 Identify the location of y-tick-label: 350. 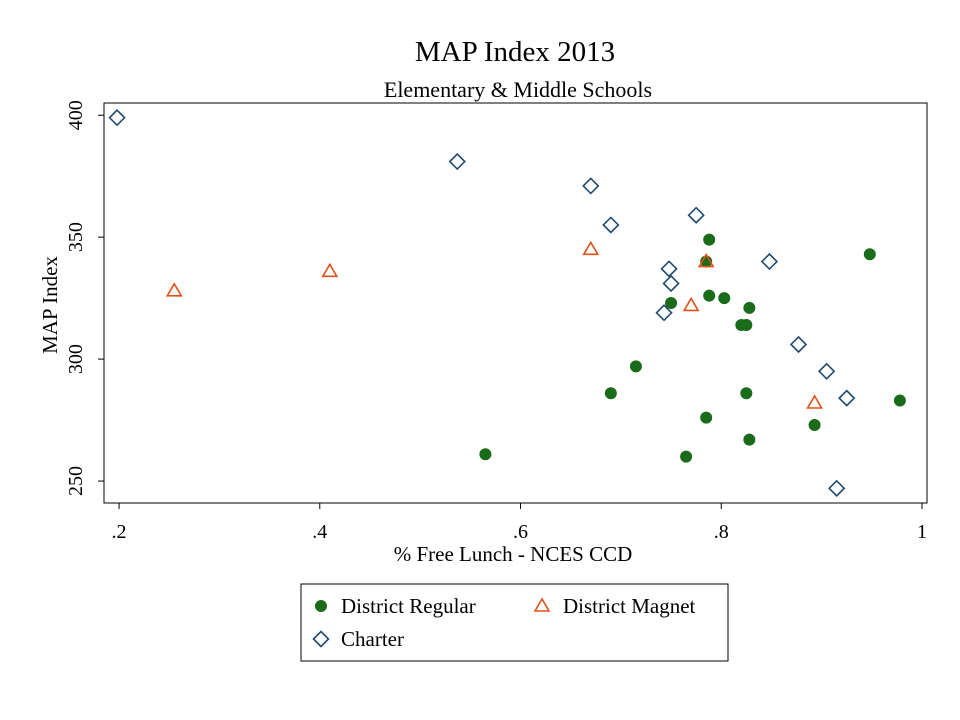
(76, 237).